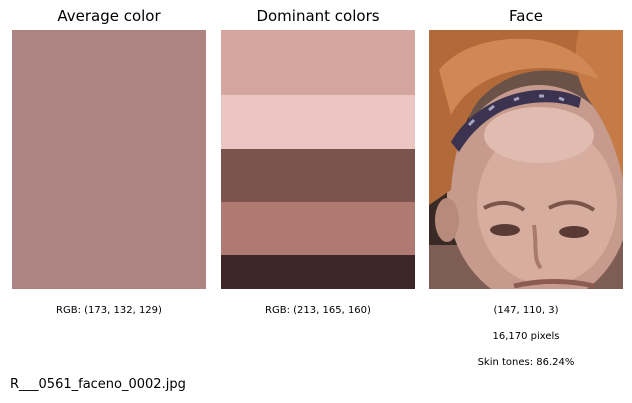 This screenshot has width=632, height=403. I want to click on image-filename: R___0561_faceno_0002.jpg, so click(98, 384).